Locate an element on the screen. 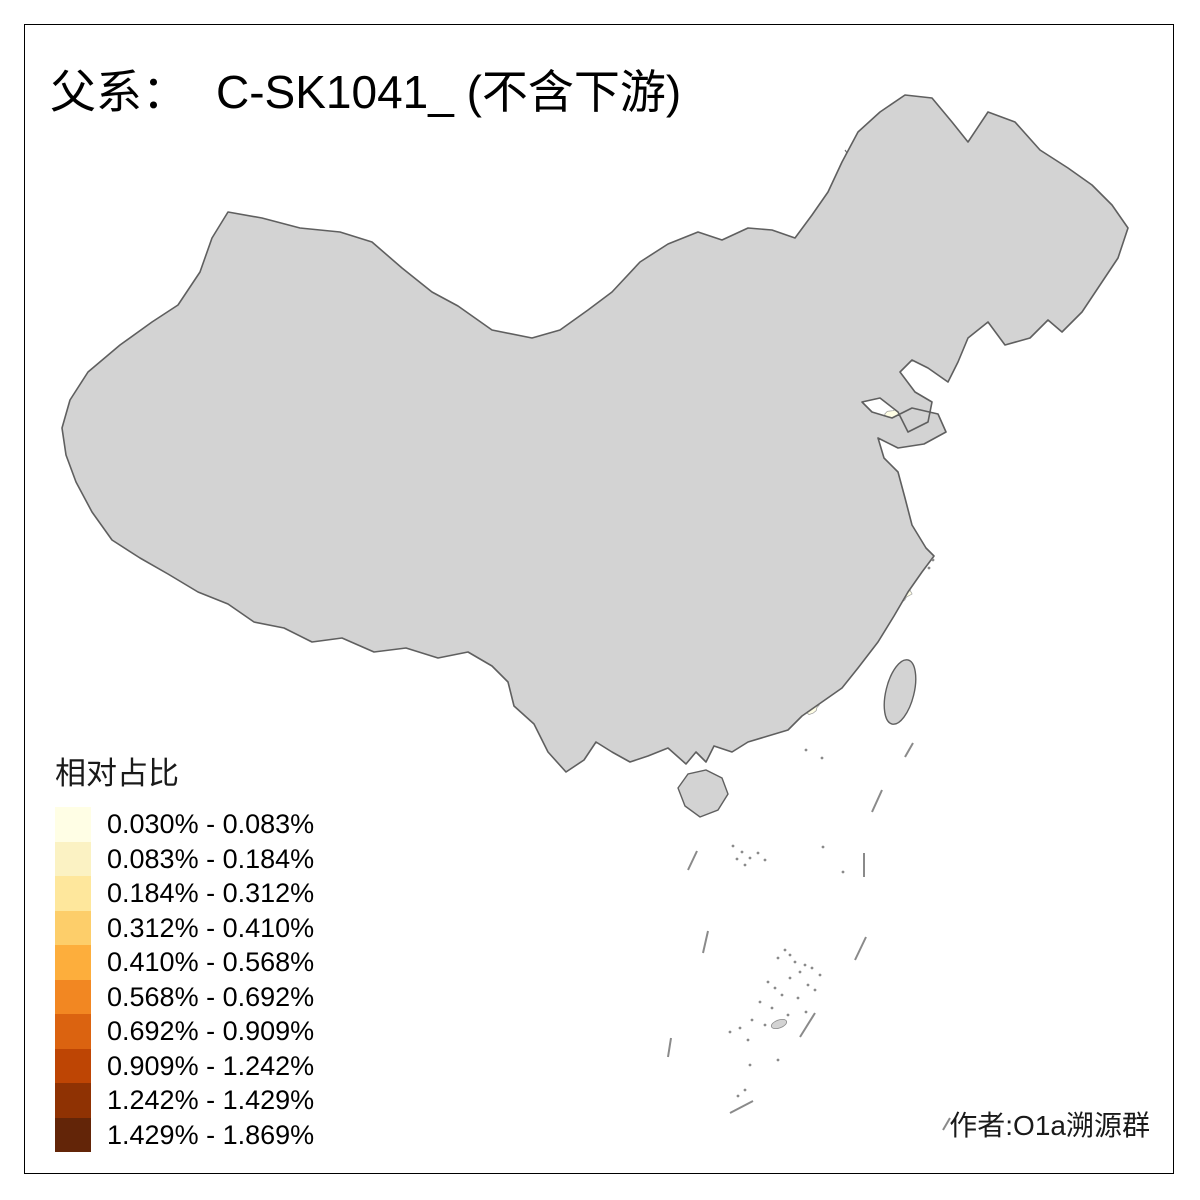 This screenshot has height=1200, width=1200. legend-label-5: 0.410% - 0.568% is located at coordinates (211, 962).